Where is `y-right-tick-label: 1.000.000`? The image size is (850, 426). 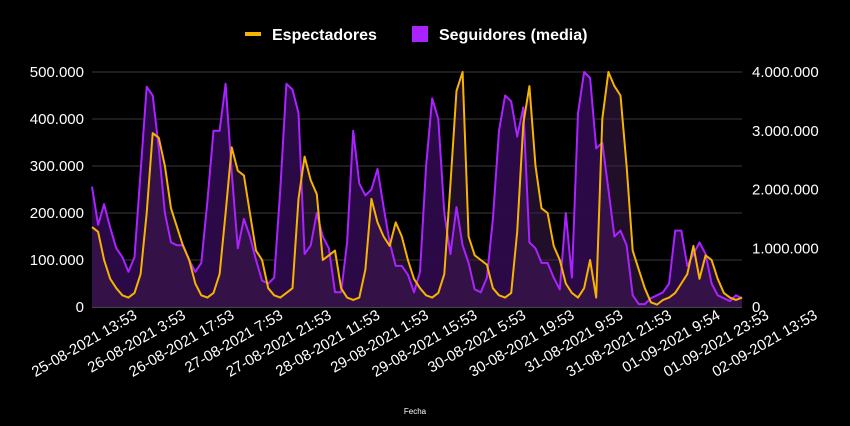 y-right-tick-label: 1.000.000 is located at coordinates (785, 248).